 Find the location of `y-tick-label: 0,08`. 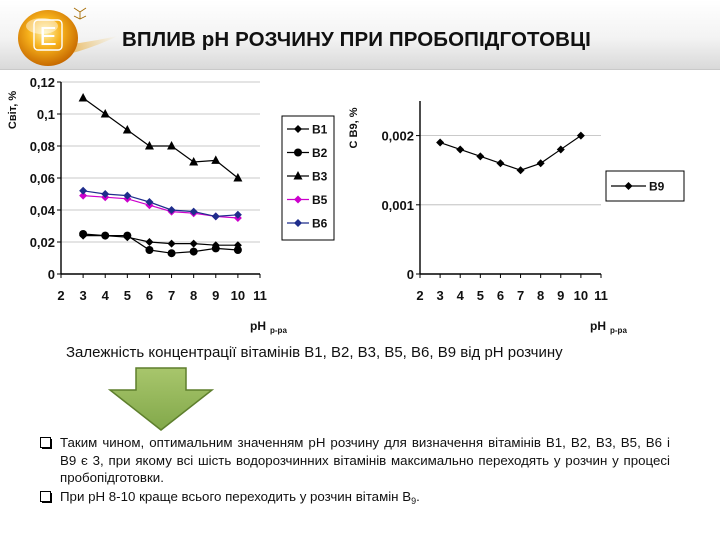

y-tick-label: 0,08 is located at coordinates (42, 146).